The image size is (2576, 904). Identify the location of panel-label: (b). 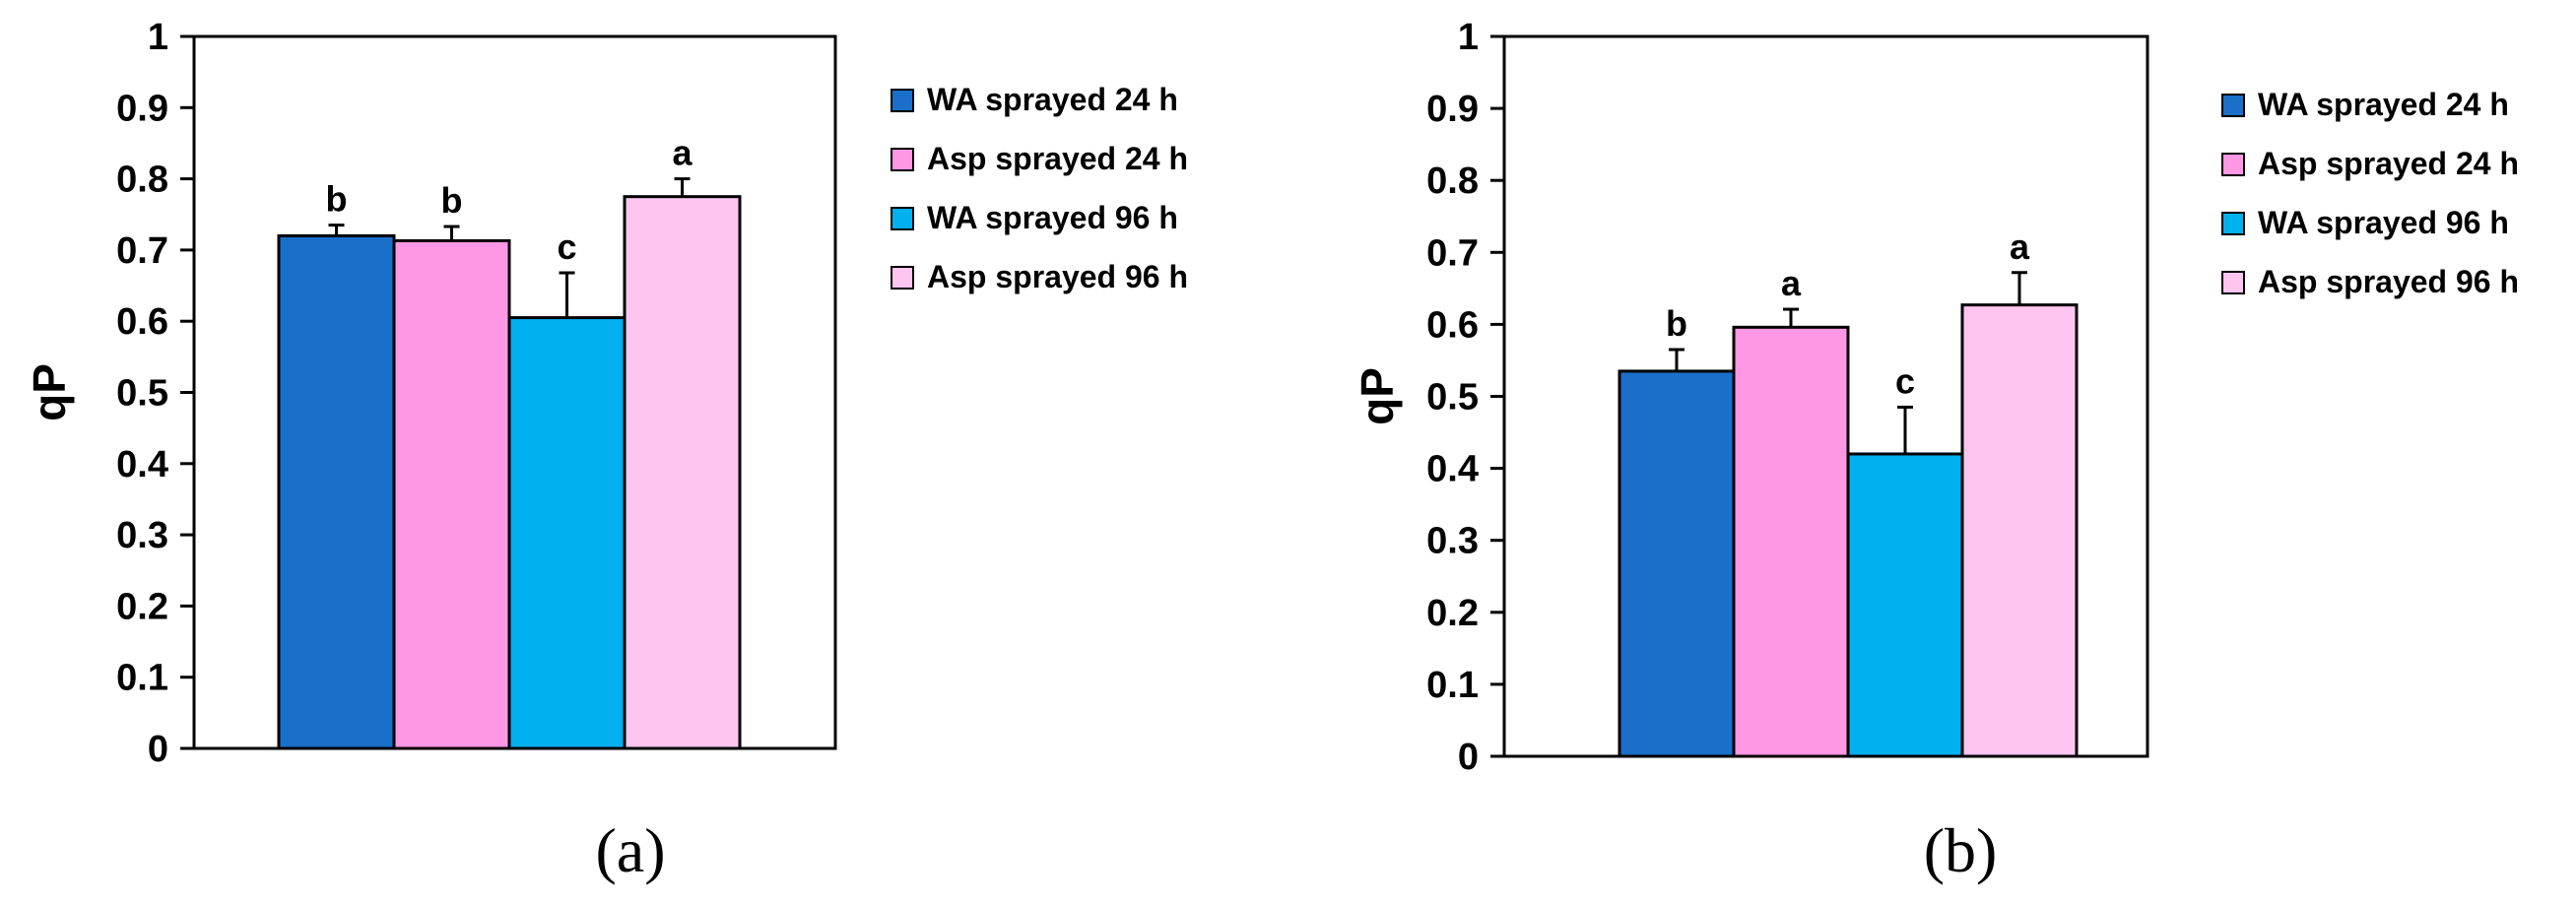
(1961, 850).